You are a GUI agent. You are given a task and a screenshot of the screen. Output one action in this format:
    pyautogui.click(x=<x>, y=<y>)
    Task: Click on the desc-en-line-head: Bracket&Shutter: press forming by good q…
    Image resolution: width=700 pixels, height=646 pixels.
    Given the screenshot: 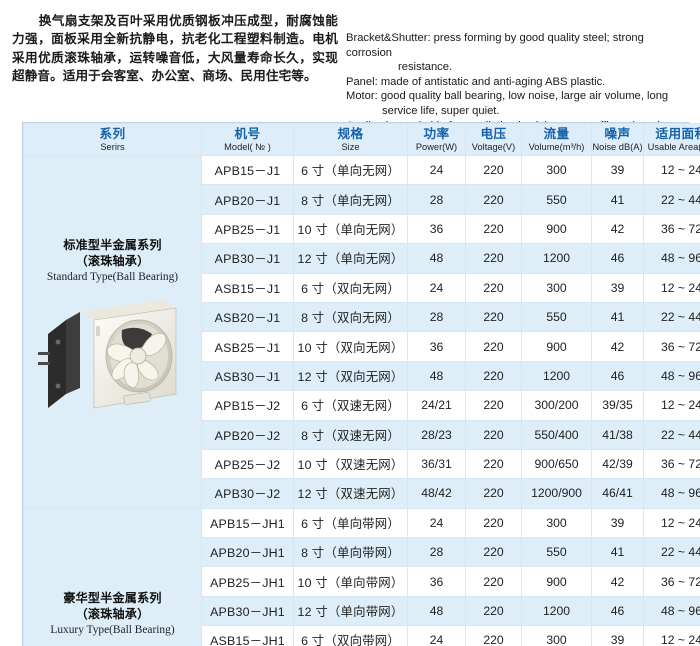 What is the action you would take?
    pyautogui.click(x=495, y=45)
    